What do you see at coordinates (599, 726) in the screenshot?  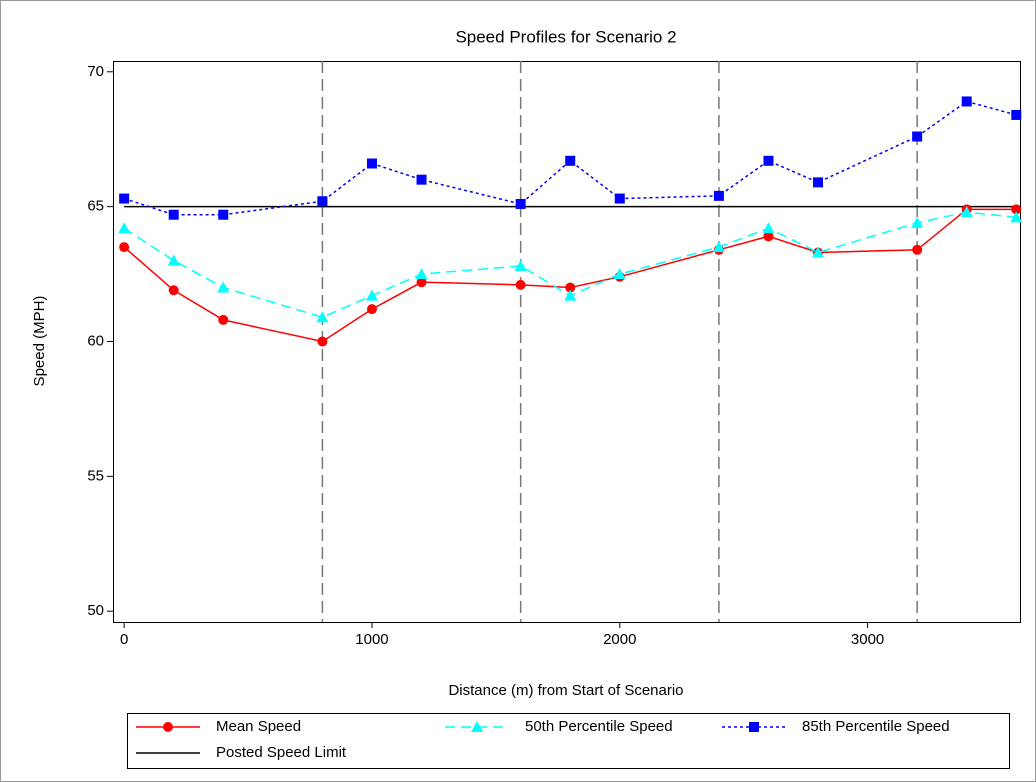 I see `legend-label: 50th Percentile Speed` at bounding box center [599, 726].